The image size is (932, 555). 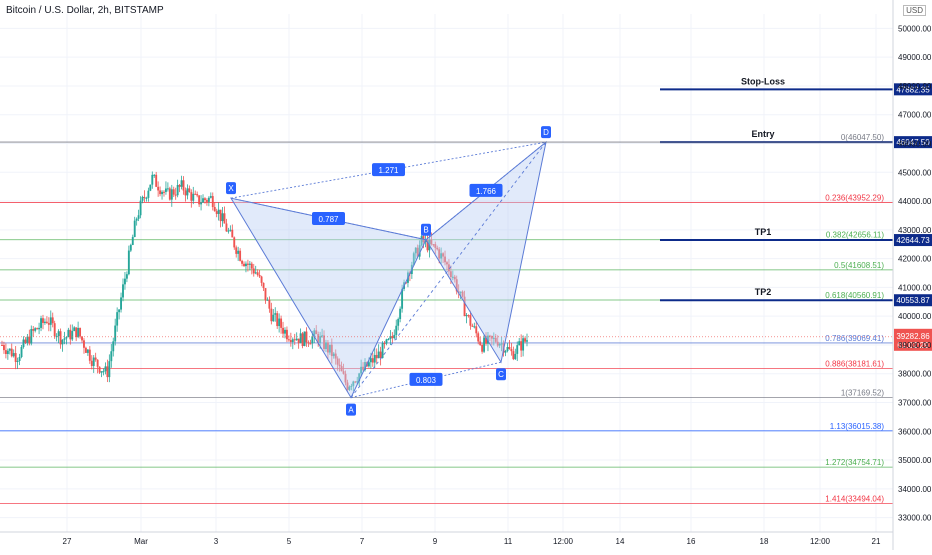 I want to click on ratio-label: 0.803, so click(x=426, y=380).